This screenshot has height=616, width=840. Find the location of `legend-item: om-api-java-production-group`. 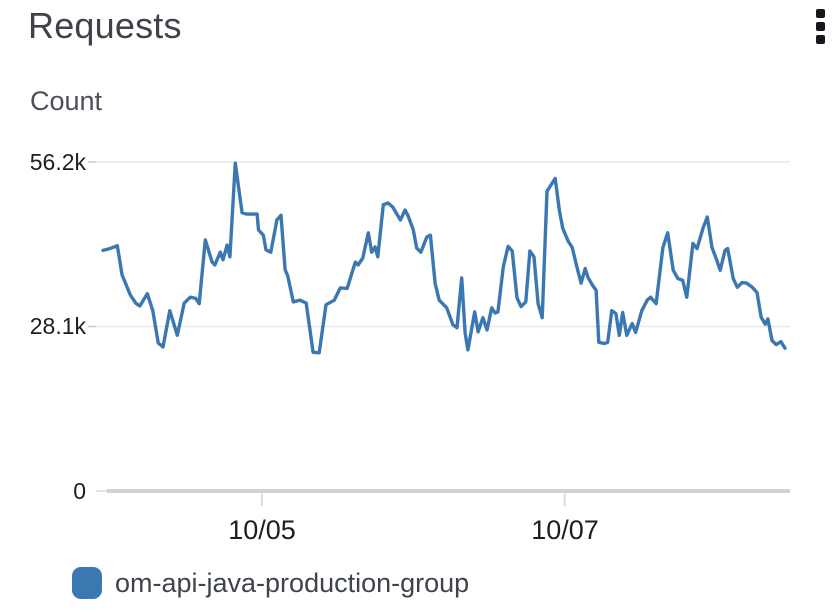

legend-item: om-api-java-production-group is located at coordinates (270, 583).